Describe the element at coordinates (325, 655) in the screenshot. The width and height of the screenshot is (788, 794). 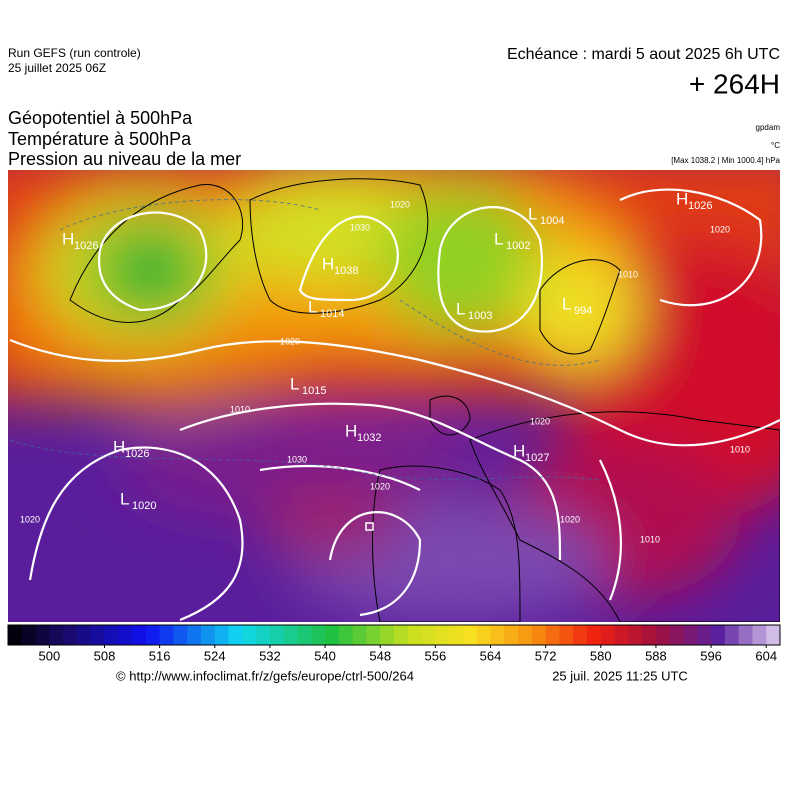
I see `colorbar-tick-label: 540` at that location.